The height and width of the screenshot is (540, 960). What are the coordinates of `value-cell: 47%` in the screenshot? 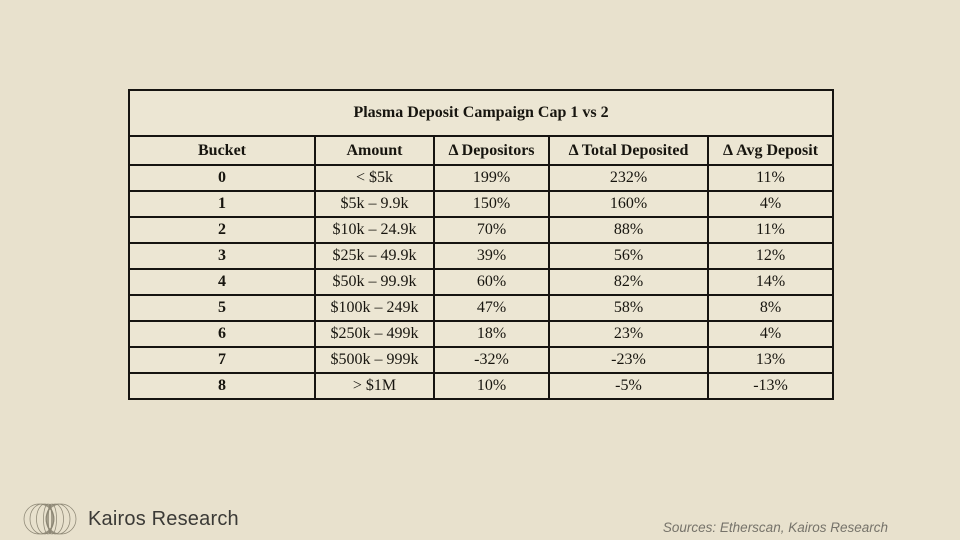 It's located at (491, 308).